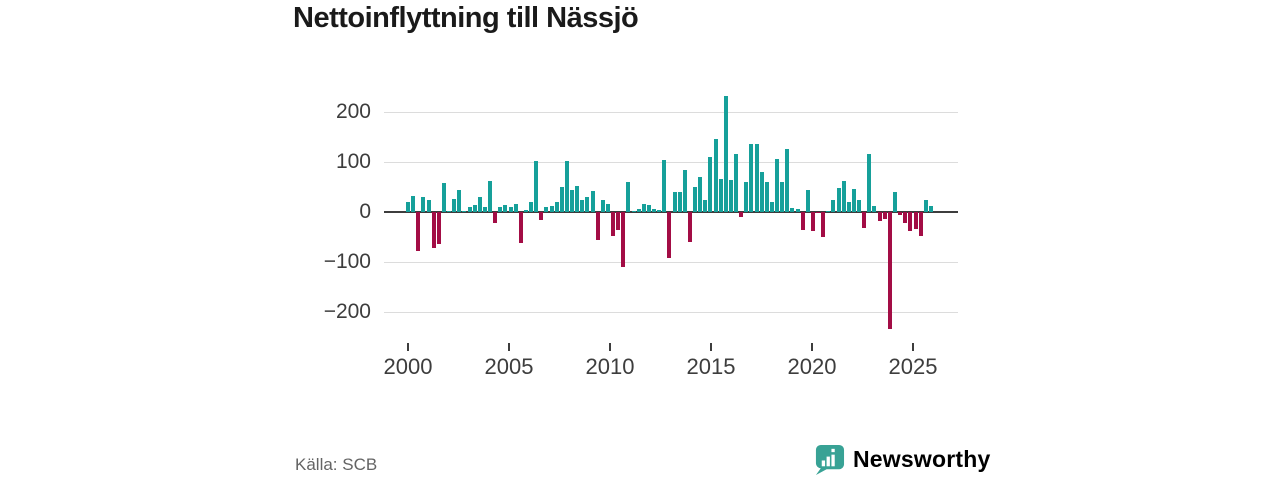  What do you see at coordinates (347, 261) in the screenshot?
I see `y-axis-tick-label: −100` at bounding box center [347, 261].